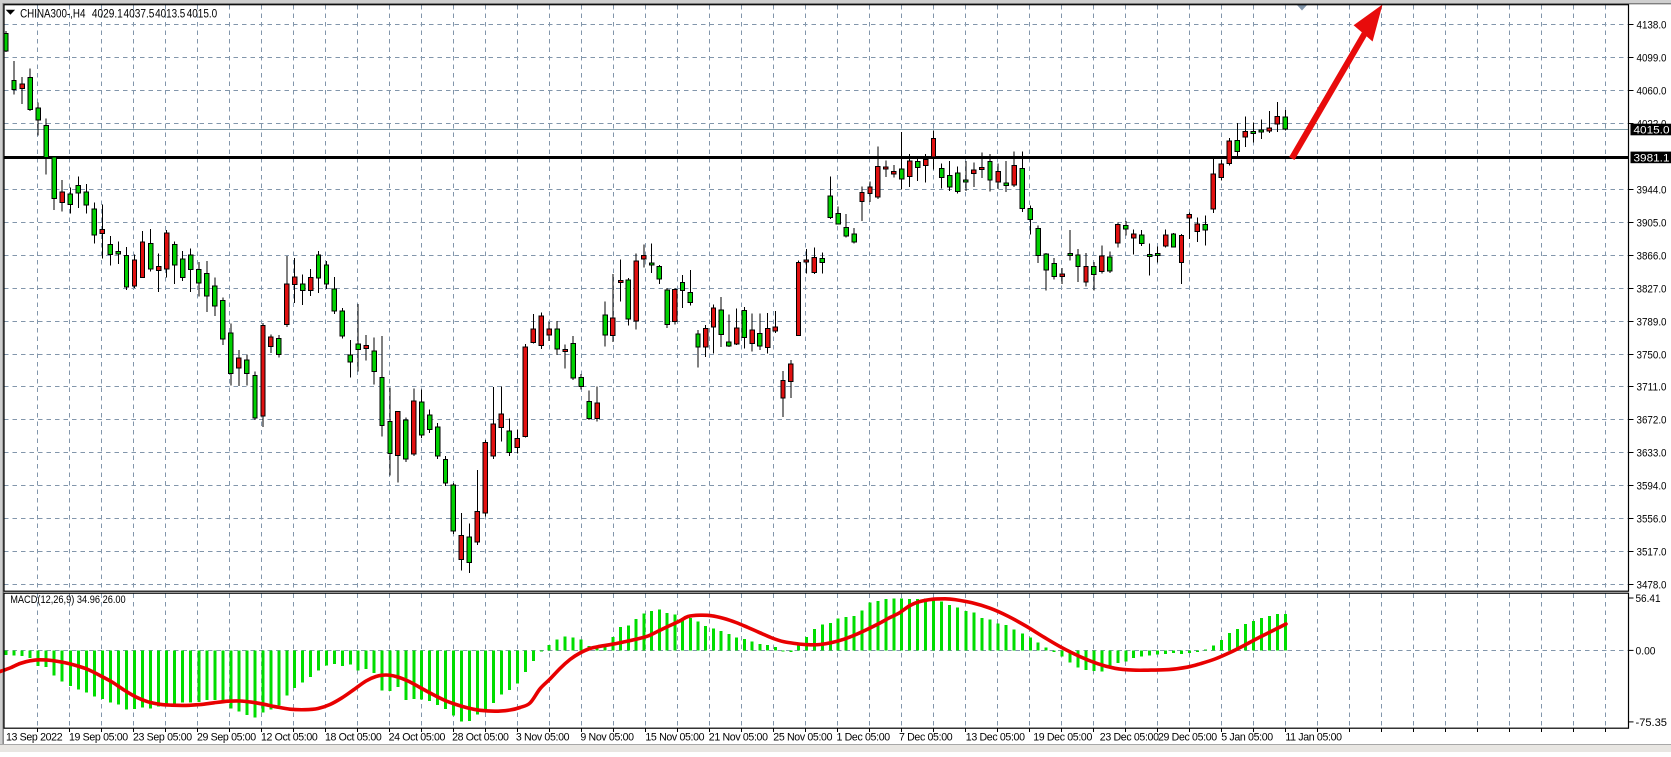 This screenshot has height=757, width=1671. I want to click on svg-text: 25 Nov 05:00, so click(802, 738).